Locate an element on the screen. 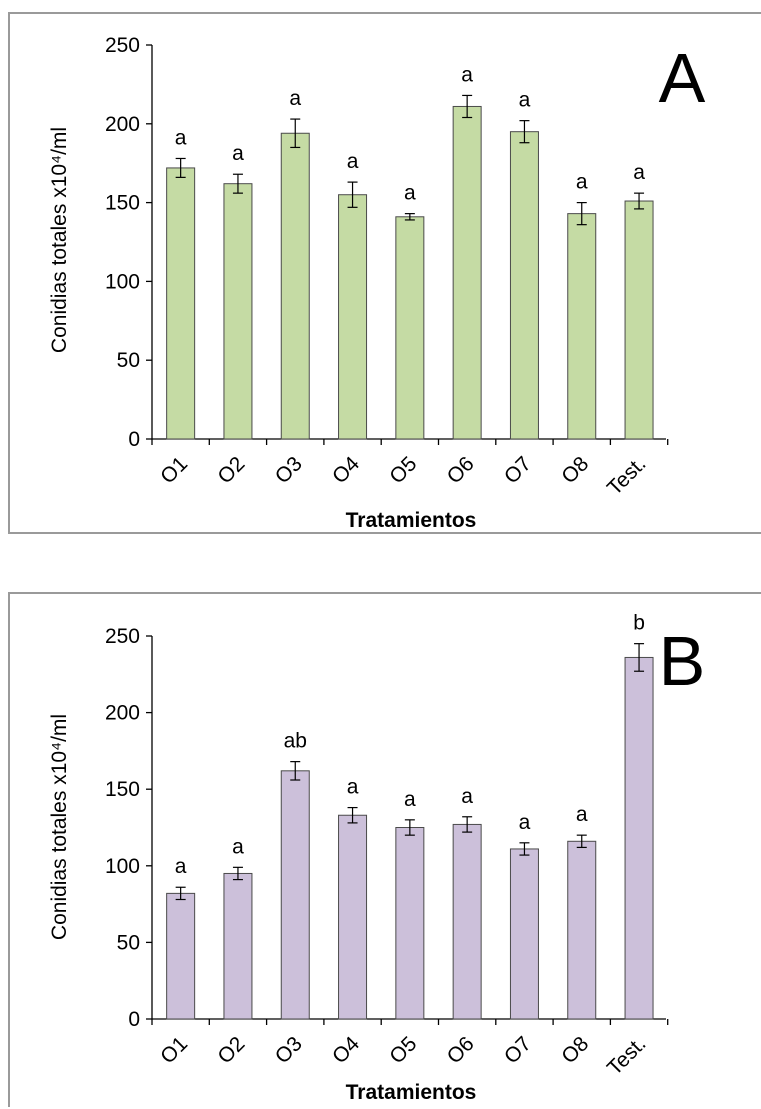  y-axis-title-b: Conidias totales x10⁴/ml is located at coordinates (59, 827).